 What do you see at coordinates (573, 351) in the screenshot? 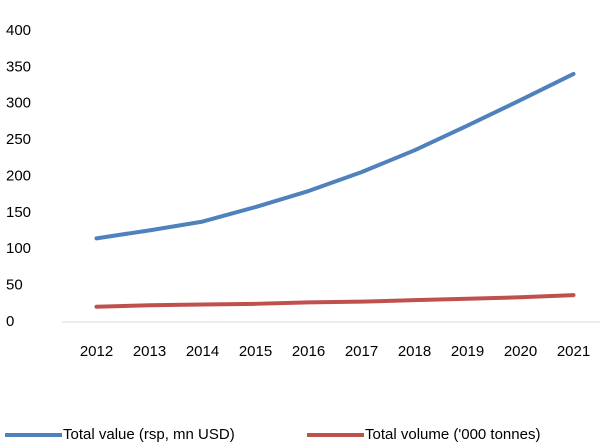
I see `x-tick-label: 2021` at bounding box center [573, 351].